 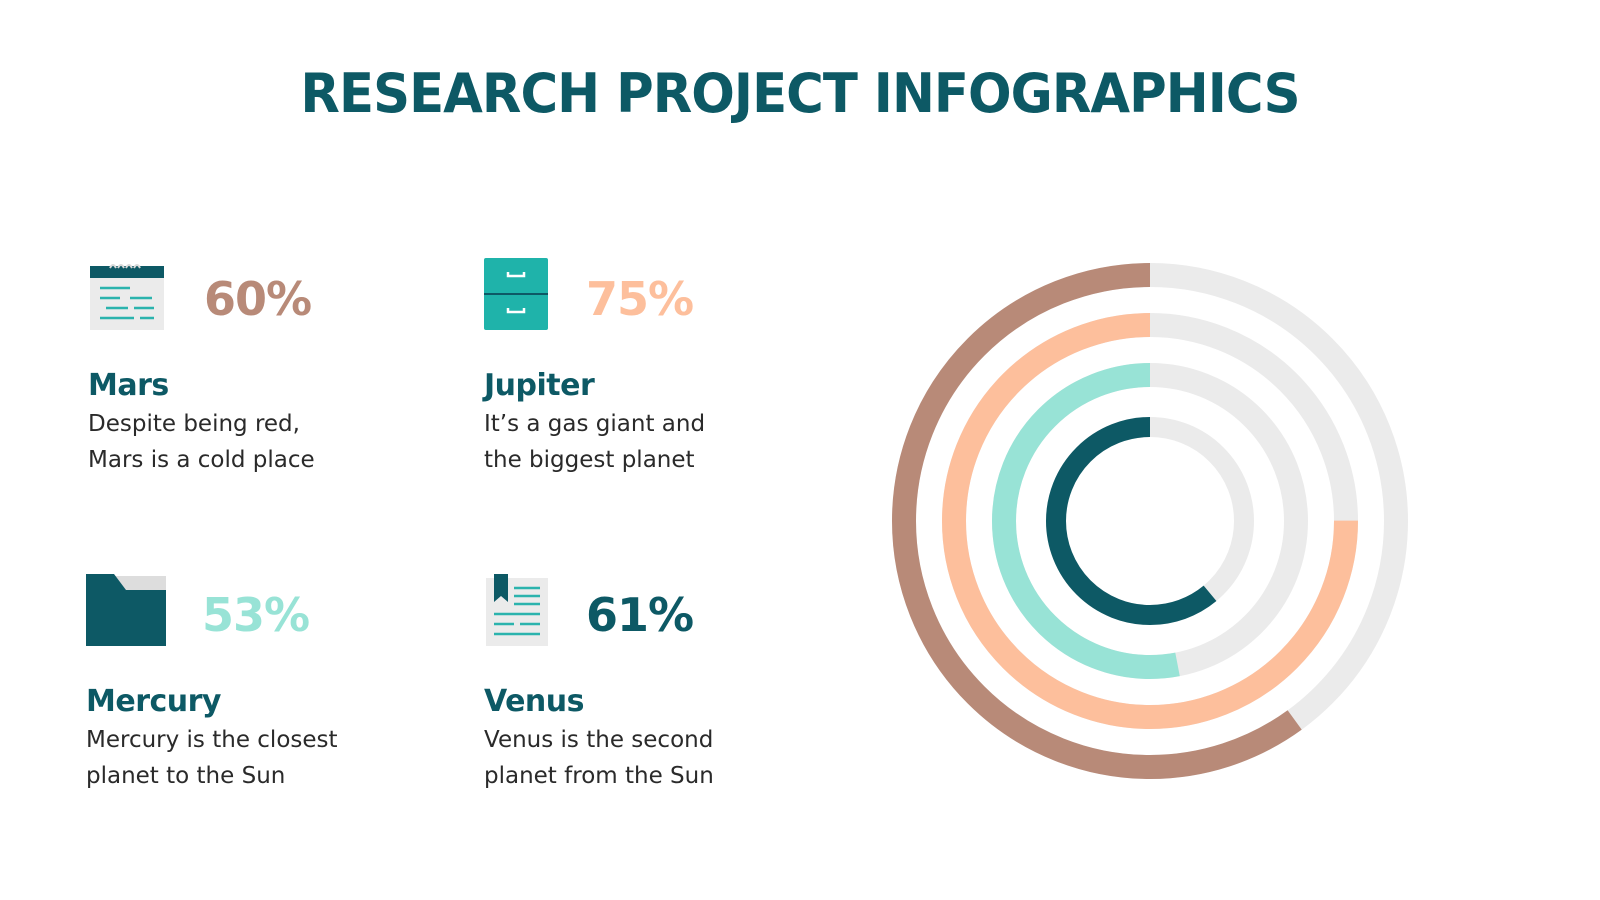 I want to click on ring-arc-mercury, so click(x=1150, y=521).